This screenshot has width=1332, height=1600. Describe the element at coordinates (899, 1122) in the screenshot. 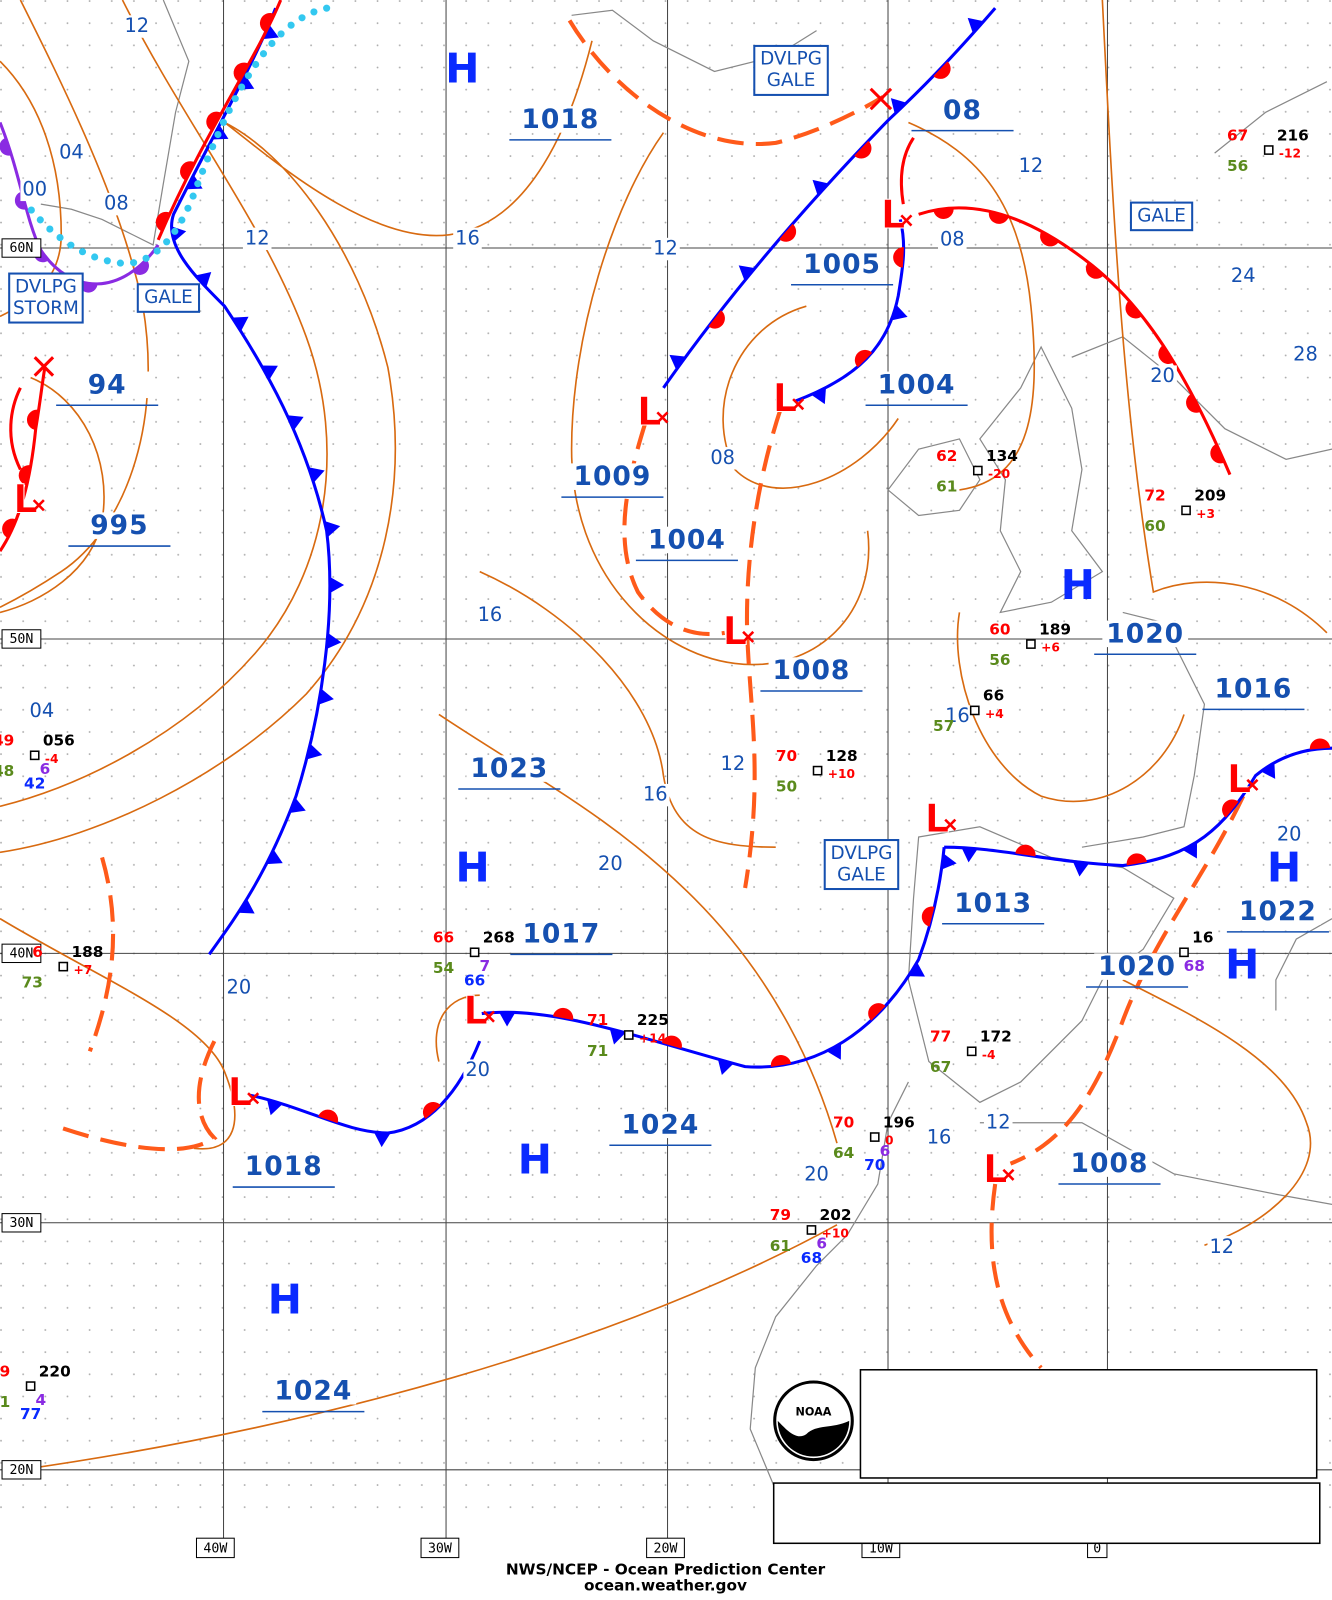

I see `station-pressure: 196` at that location.